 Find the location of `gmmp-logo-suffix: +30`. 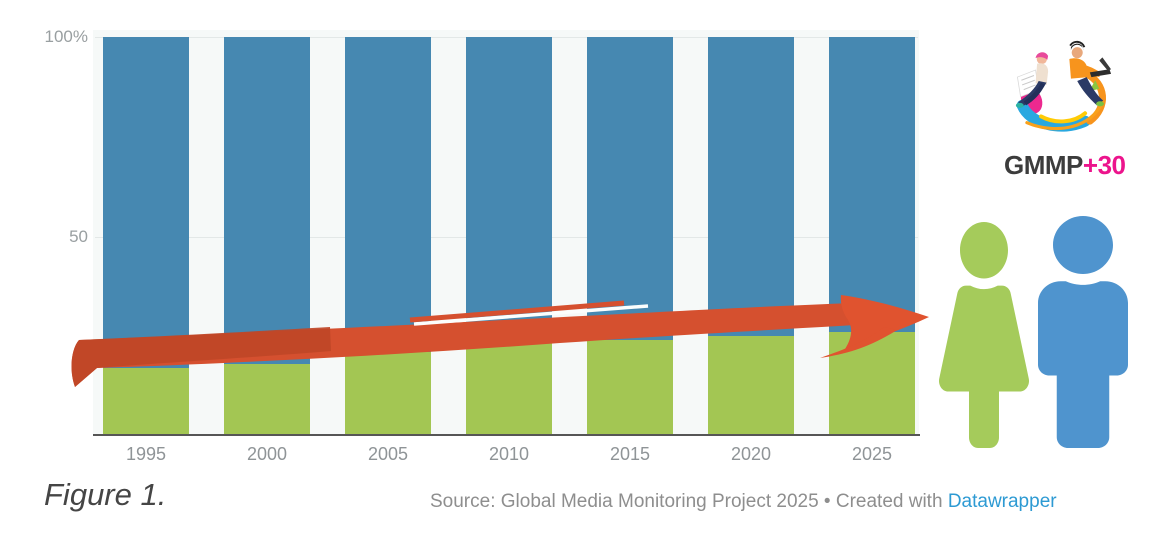

gmmp-logo-suffix: +30 is located at coordinates (1104, 165).